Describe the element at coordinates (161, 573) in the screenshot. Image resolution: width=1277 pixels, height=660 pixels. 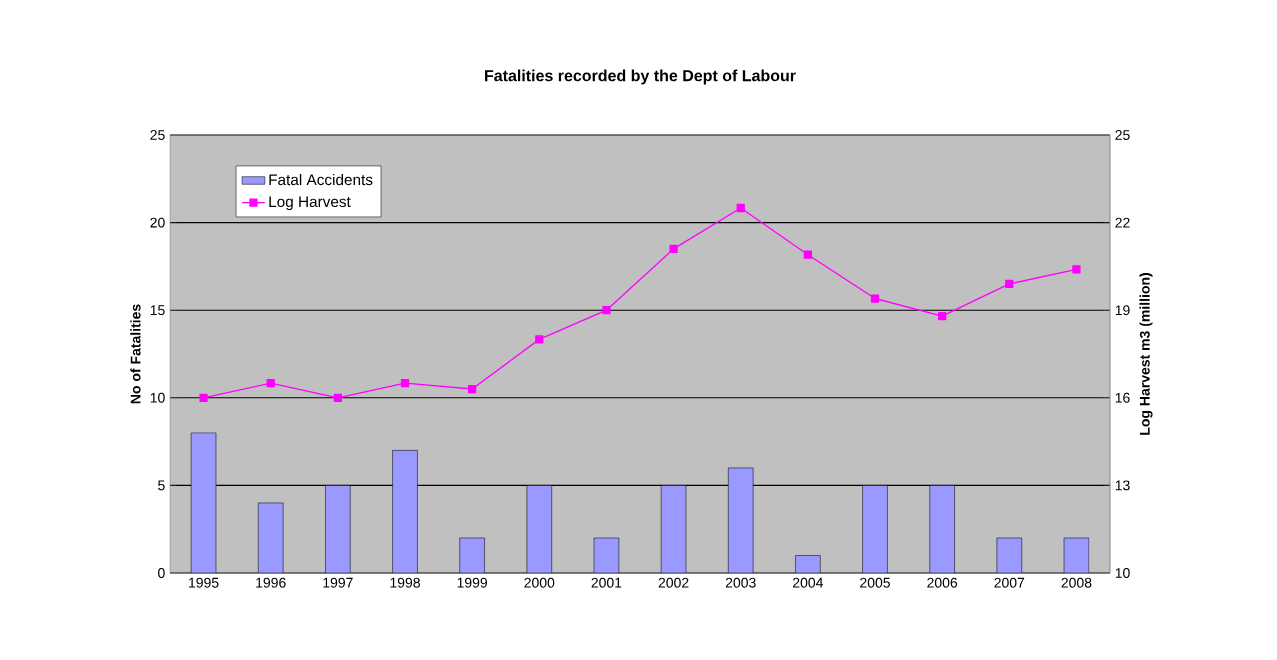
I see `y-tick-label: 0` at that location.